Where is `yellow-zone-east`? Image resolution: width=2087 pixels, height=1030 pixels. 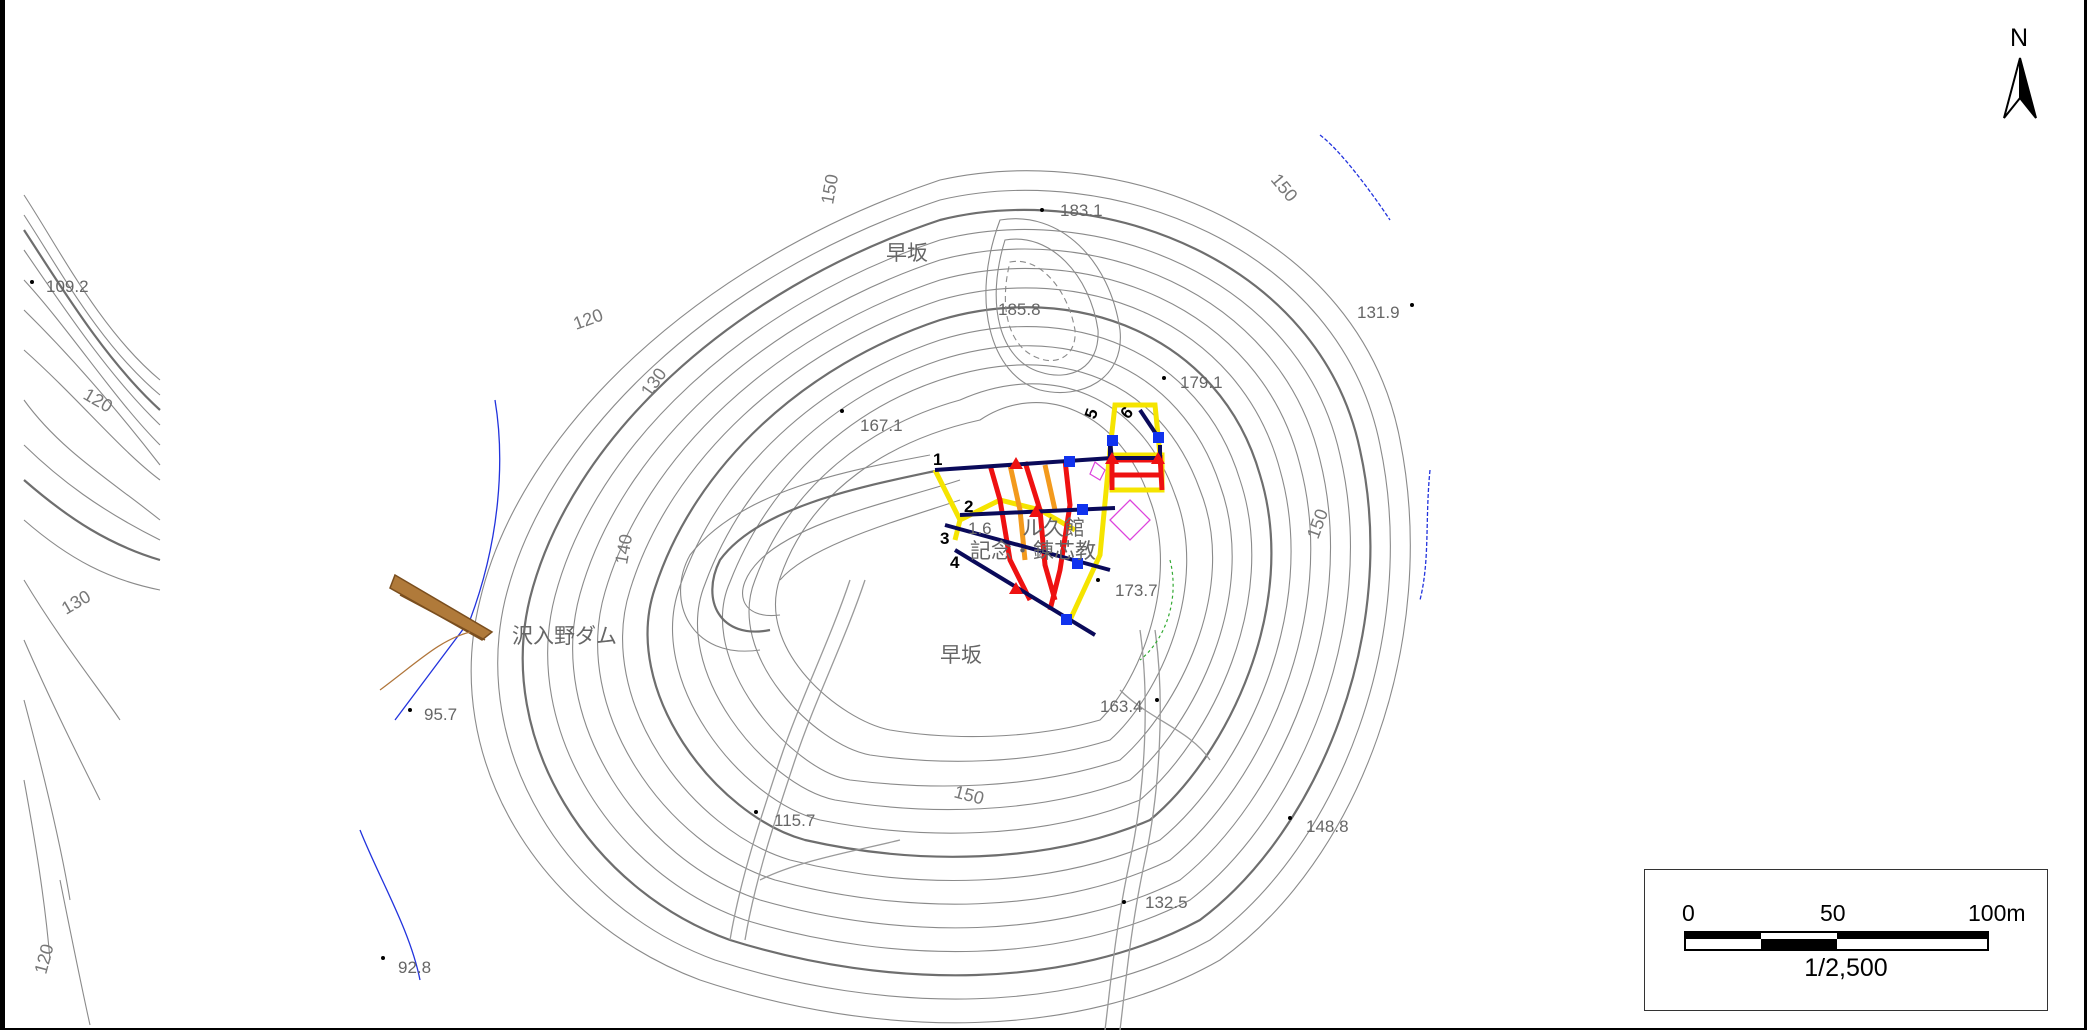 yellow-zone-east is located at coordinates (1115, 512).